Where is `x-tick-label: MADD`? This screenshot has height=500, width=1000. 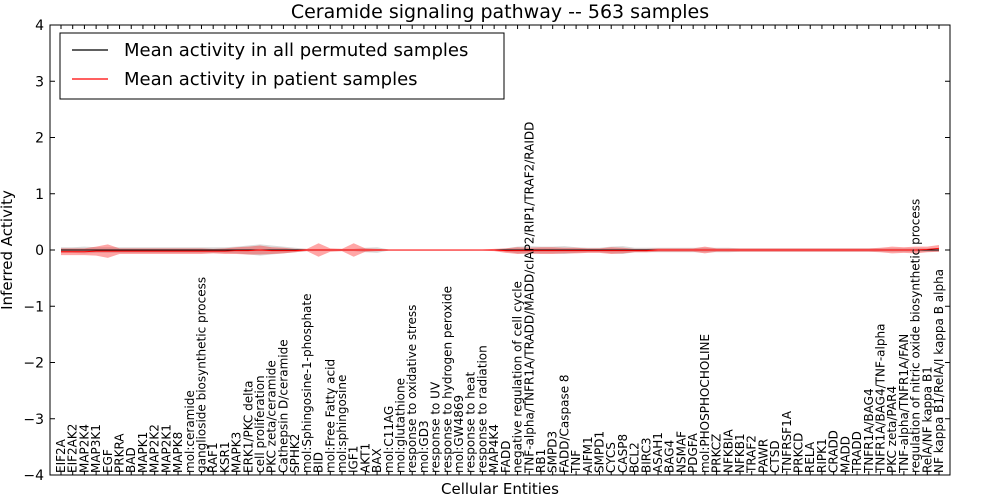
x-tick-label: MADD is located at coordinates (845, 454).